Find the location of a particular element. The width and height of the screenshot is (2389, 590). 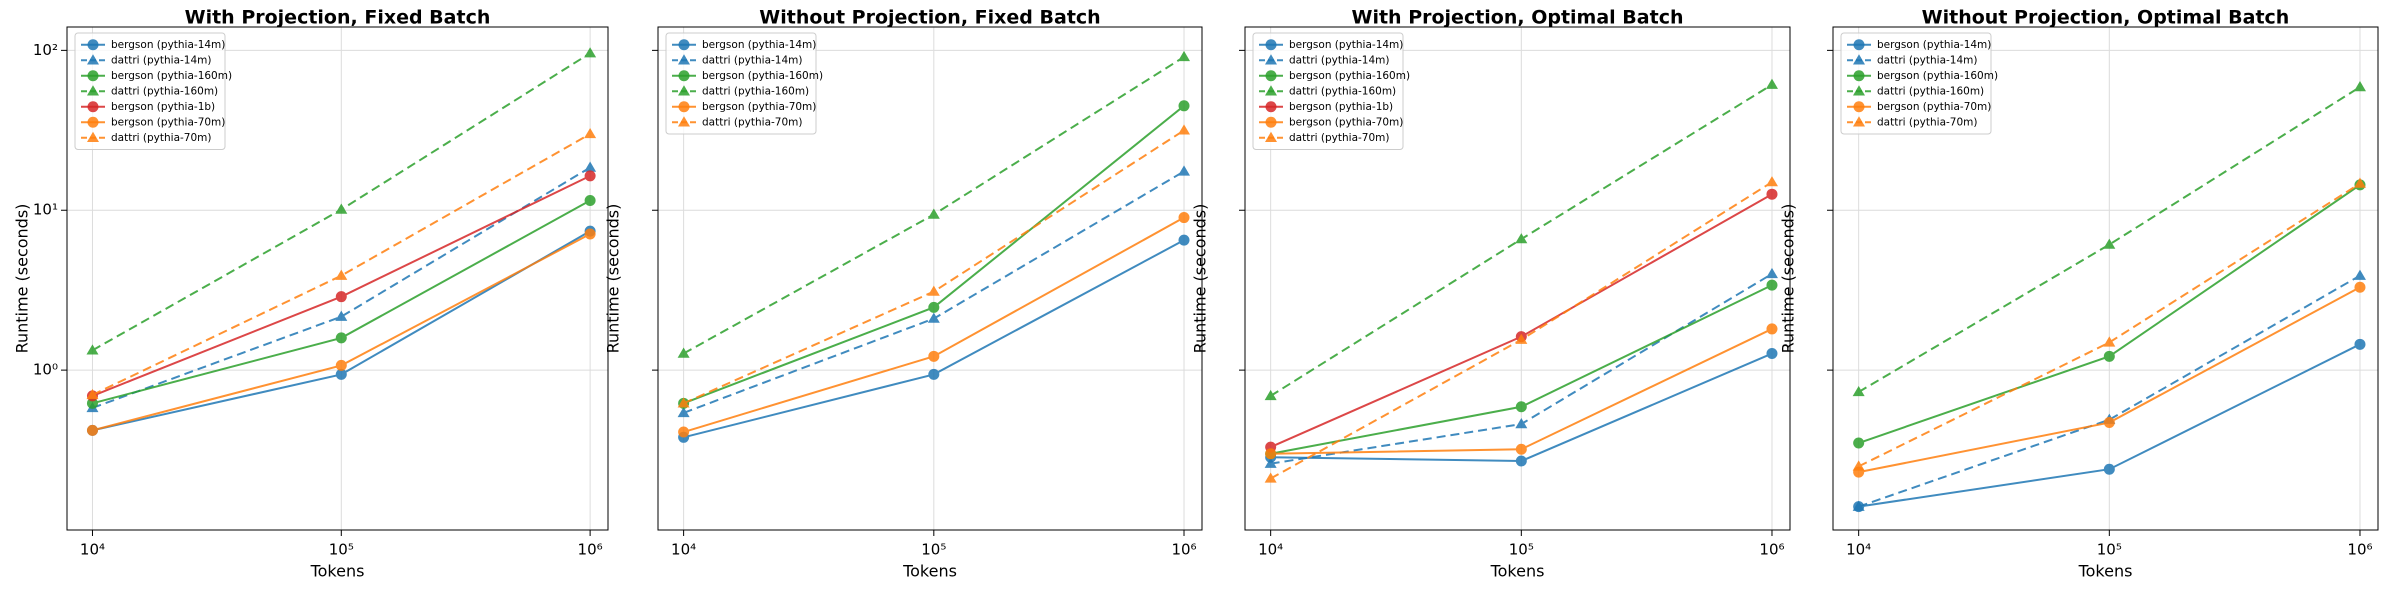

subplot-title: Without Projection, Fixed Batch is located at coordinates (929, 18).